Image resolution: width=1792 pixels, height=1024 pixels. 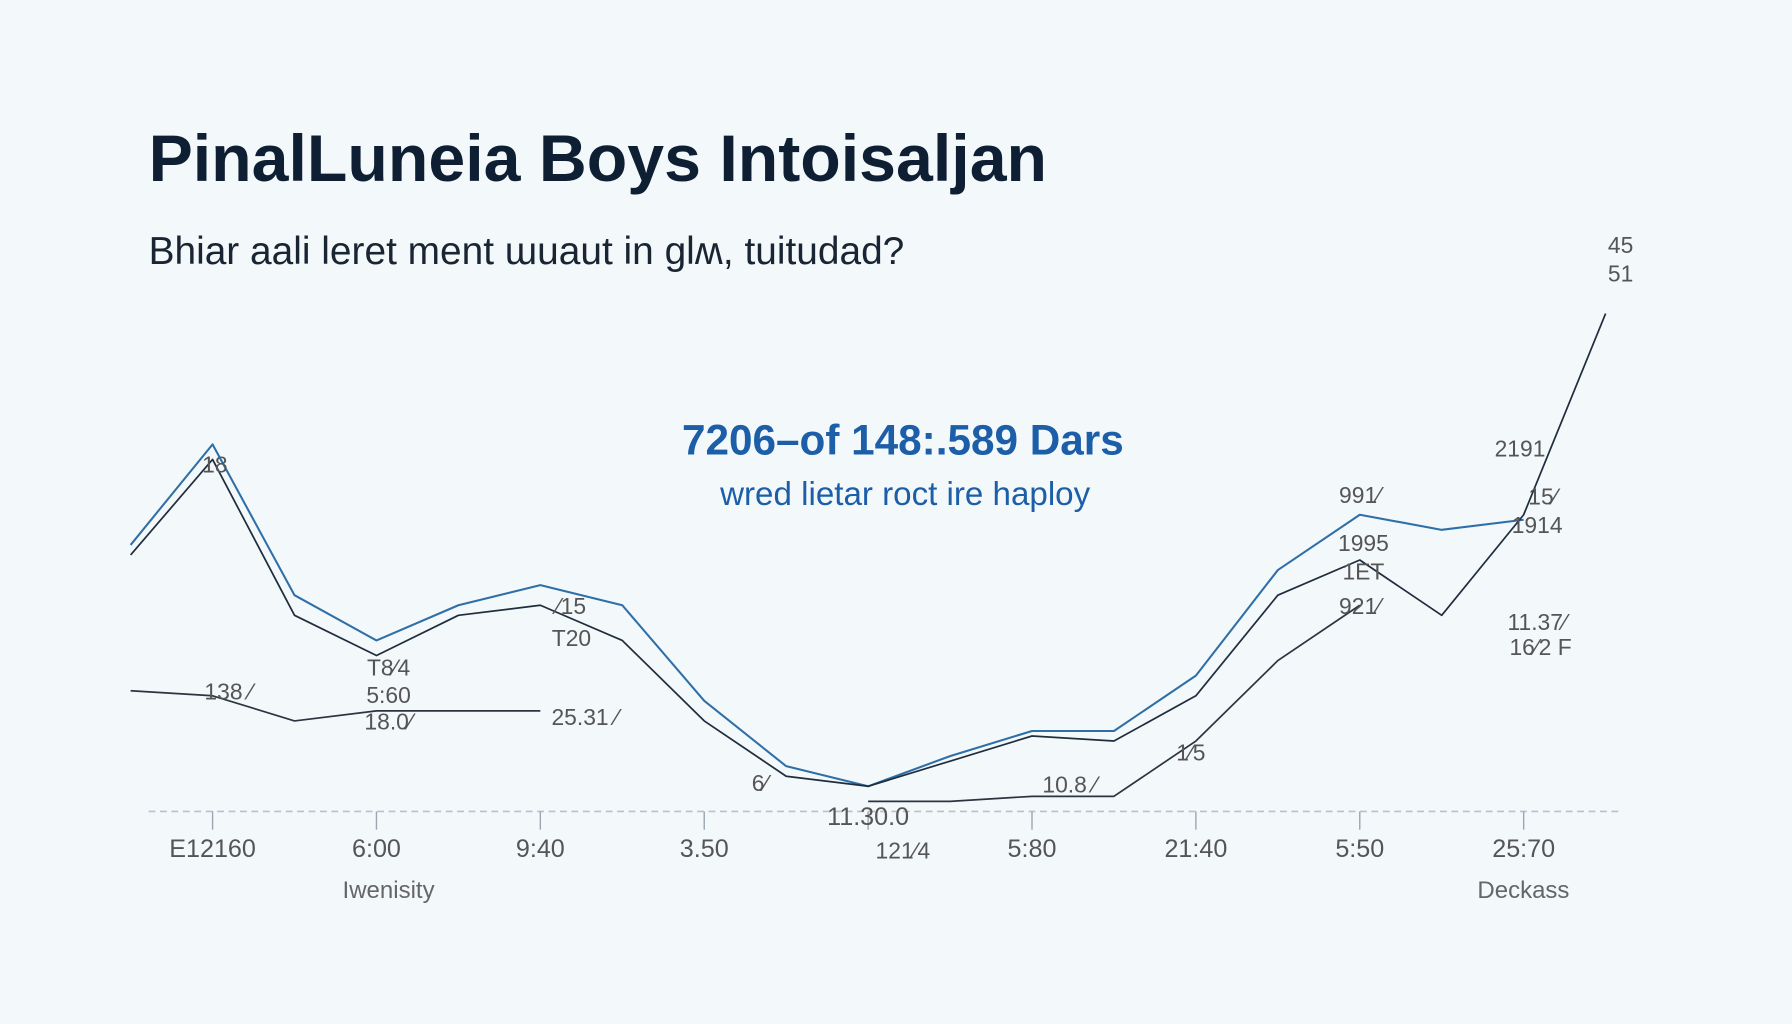 What do you see at coordinates (1363, 572) in the screenshot?
I see `data-annotation: 1ET` at bounding box center [1363, 572].